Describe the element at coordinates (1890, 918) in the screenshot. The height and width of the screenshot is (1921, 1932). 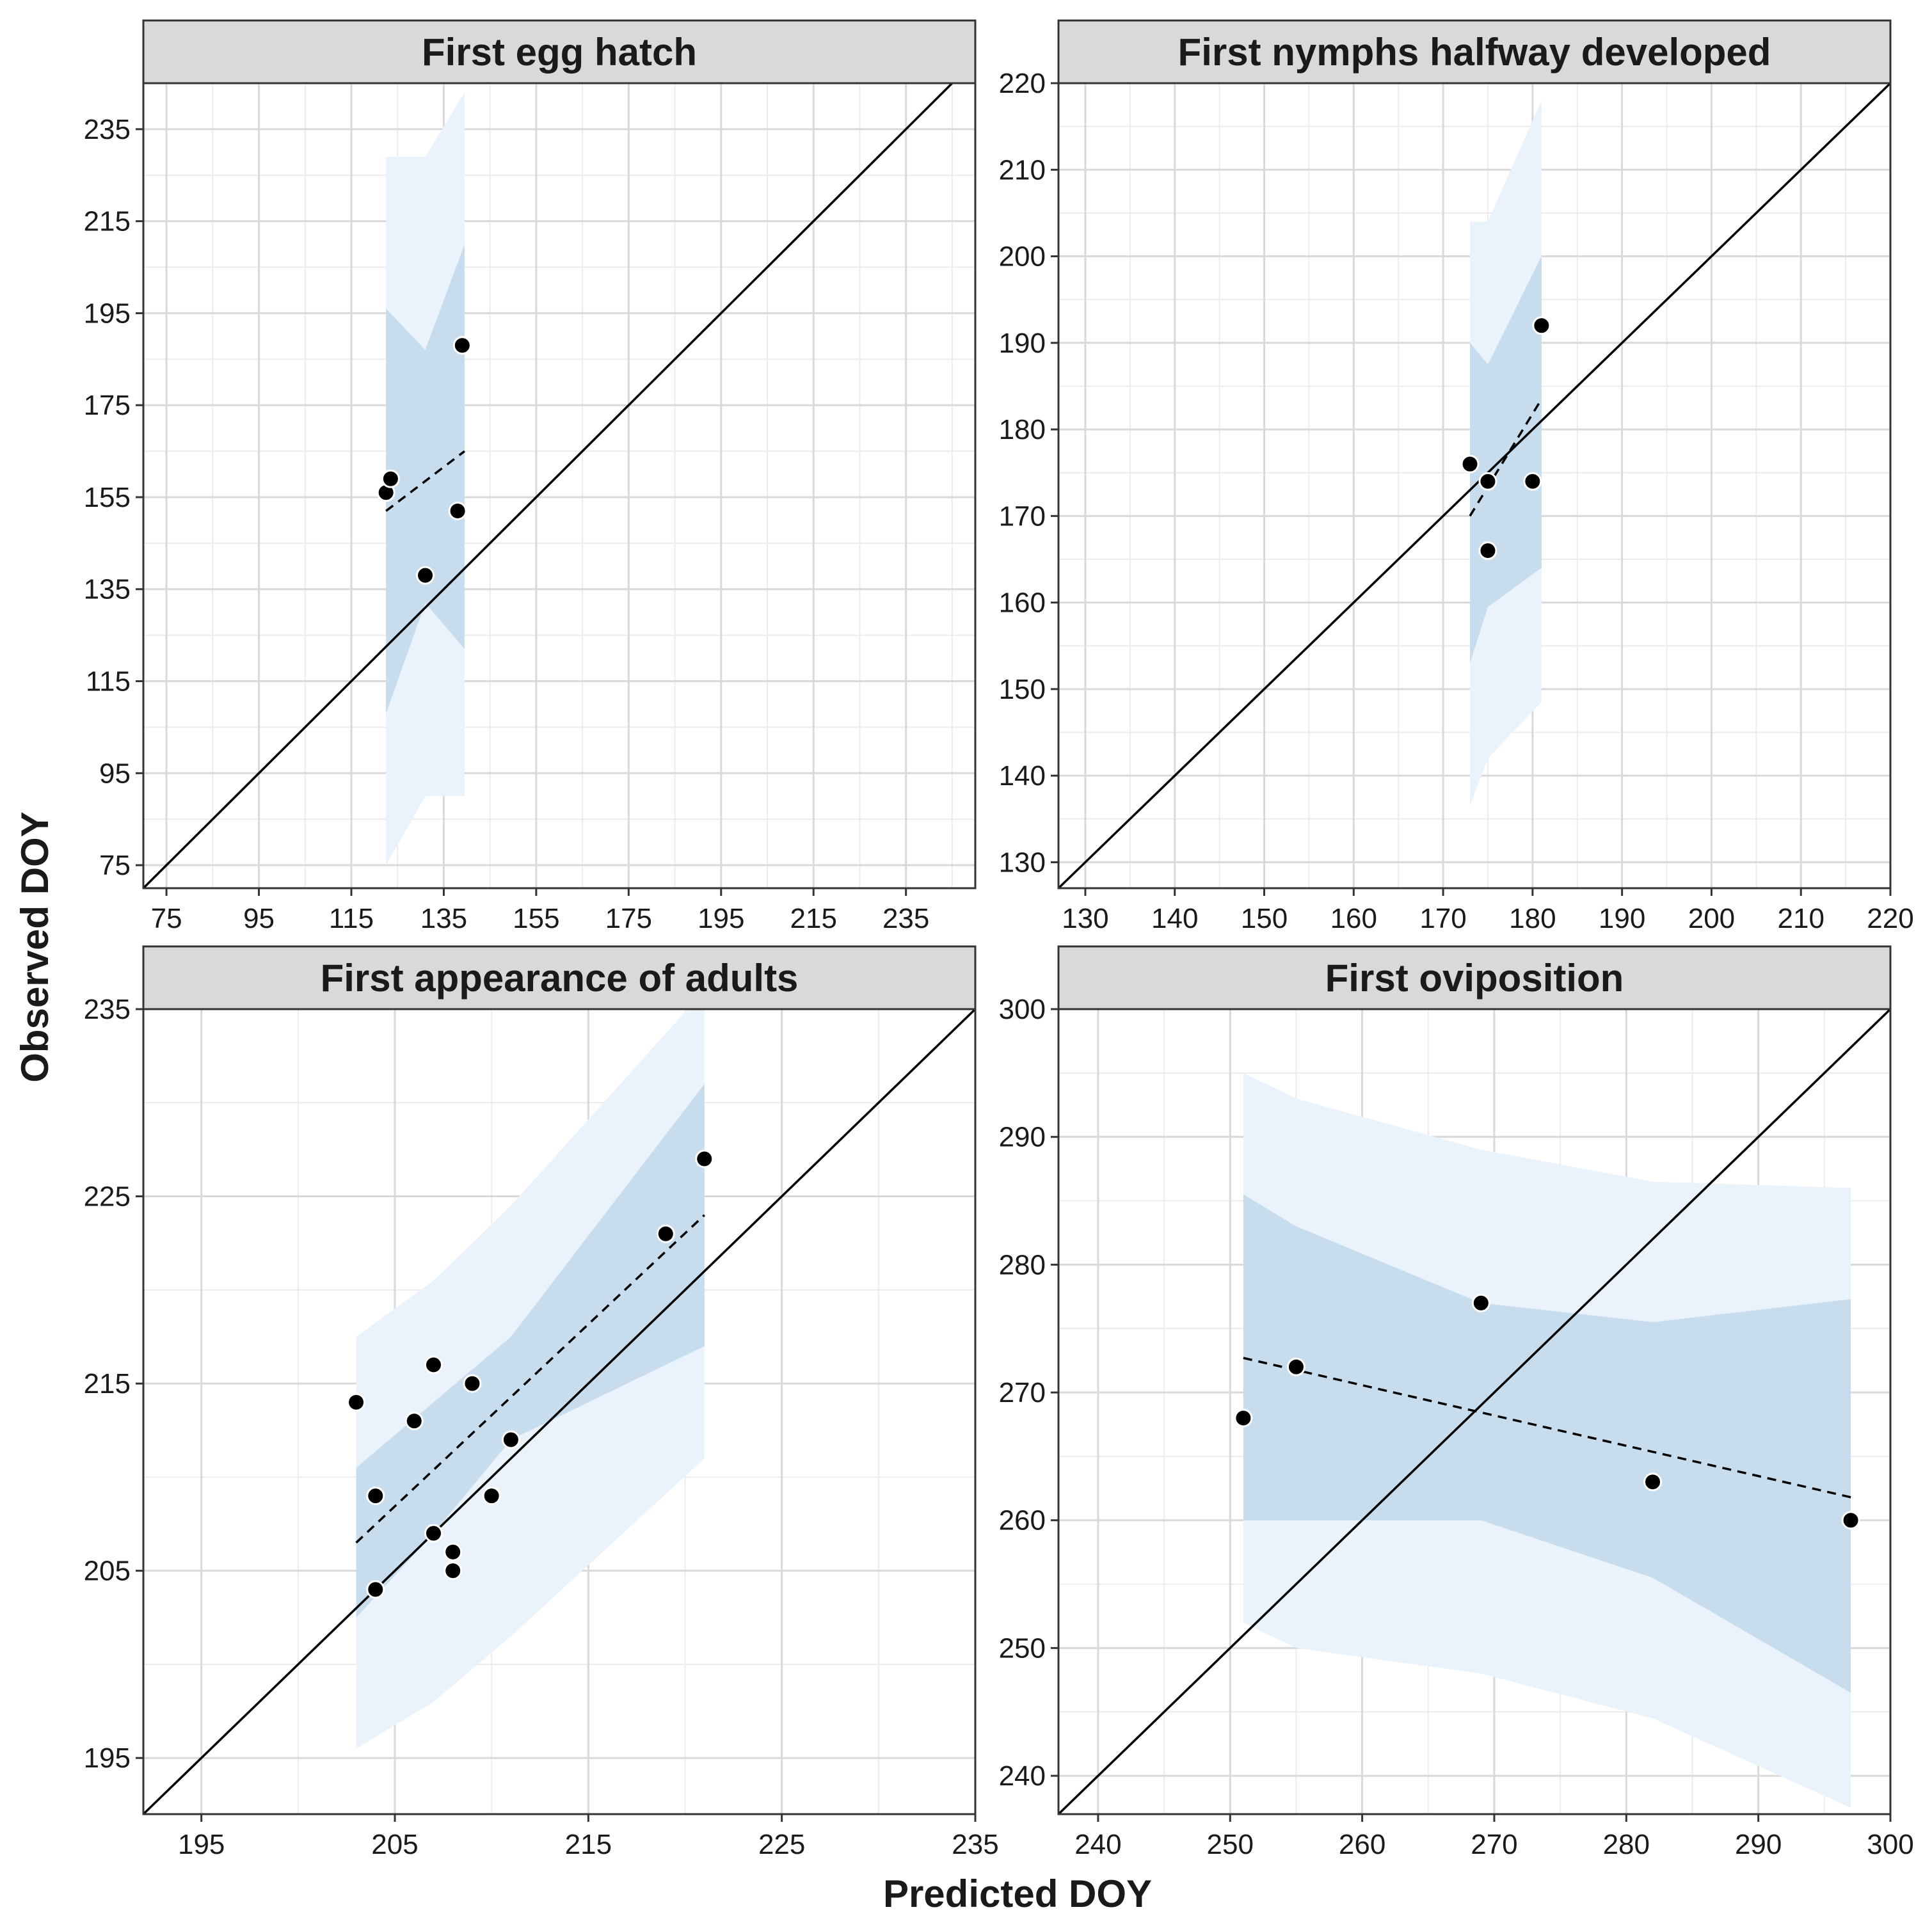
I see `x-tick-label: 220` at that location.